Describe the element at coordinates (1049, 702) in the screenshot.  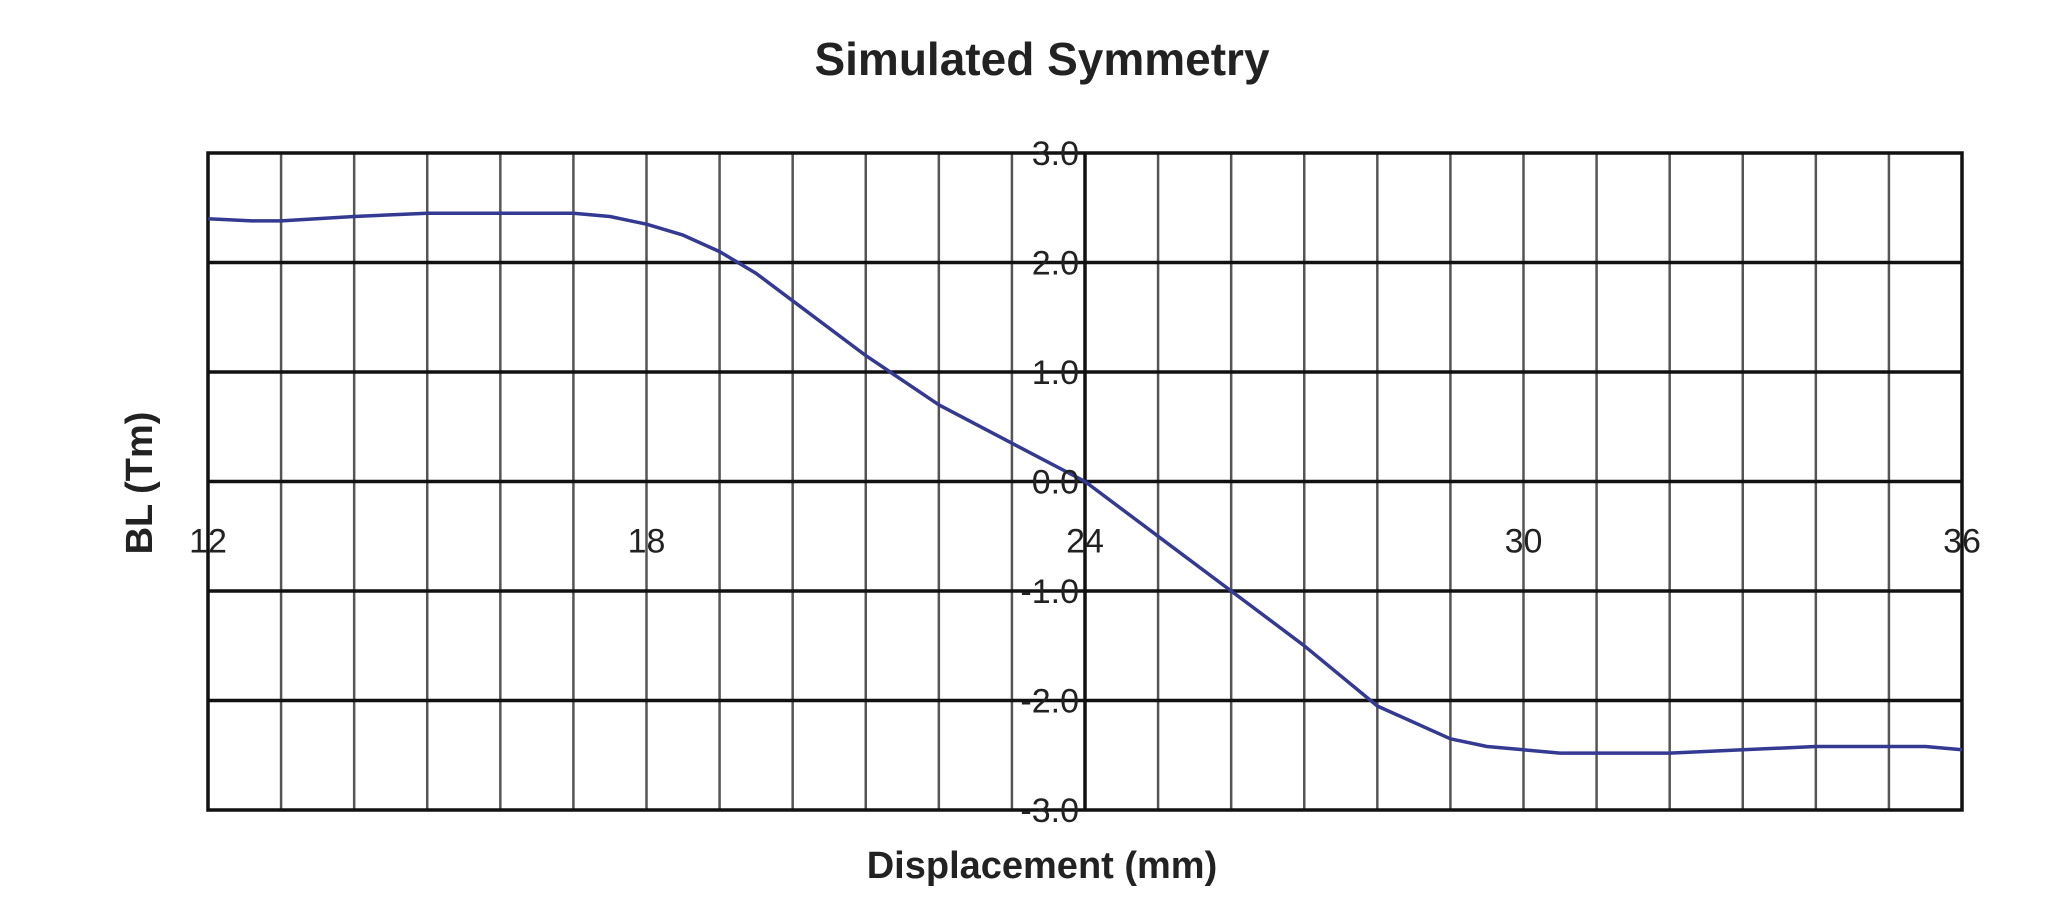
I see `y-tick-label: -2.0` at that location.